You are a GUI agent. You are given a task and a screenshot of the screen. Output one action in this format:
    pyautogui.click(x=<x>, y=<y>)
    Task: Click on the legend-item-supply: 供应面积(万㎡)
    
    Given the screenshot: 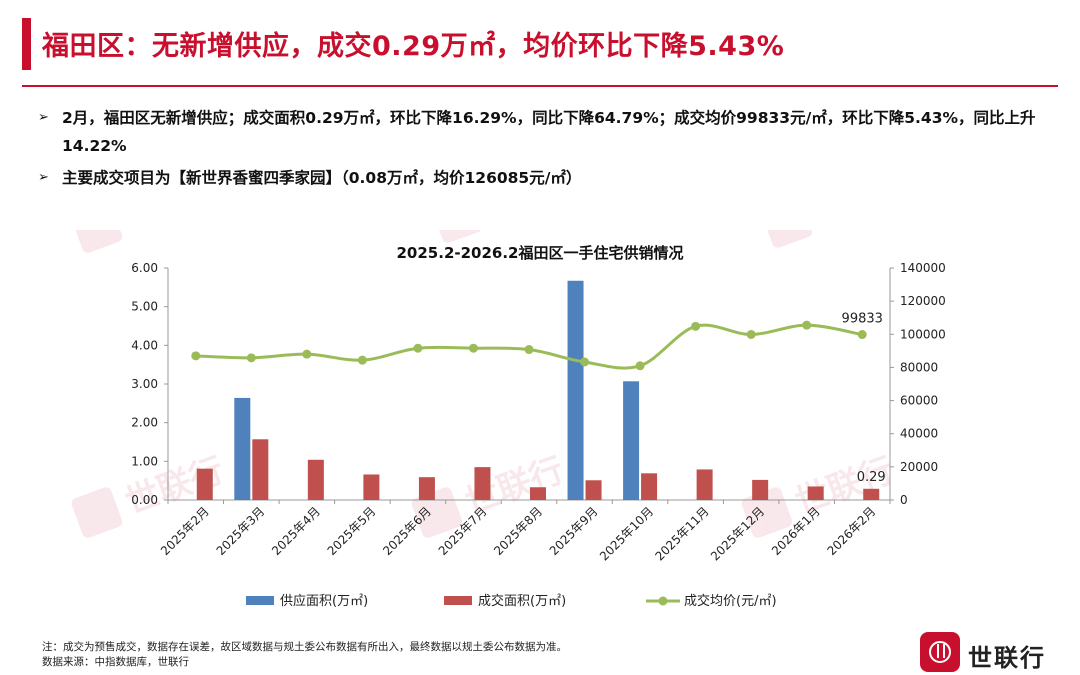 What is the action you would take?
    pyautogui.click(x=307, y=601)
    